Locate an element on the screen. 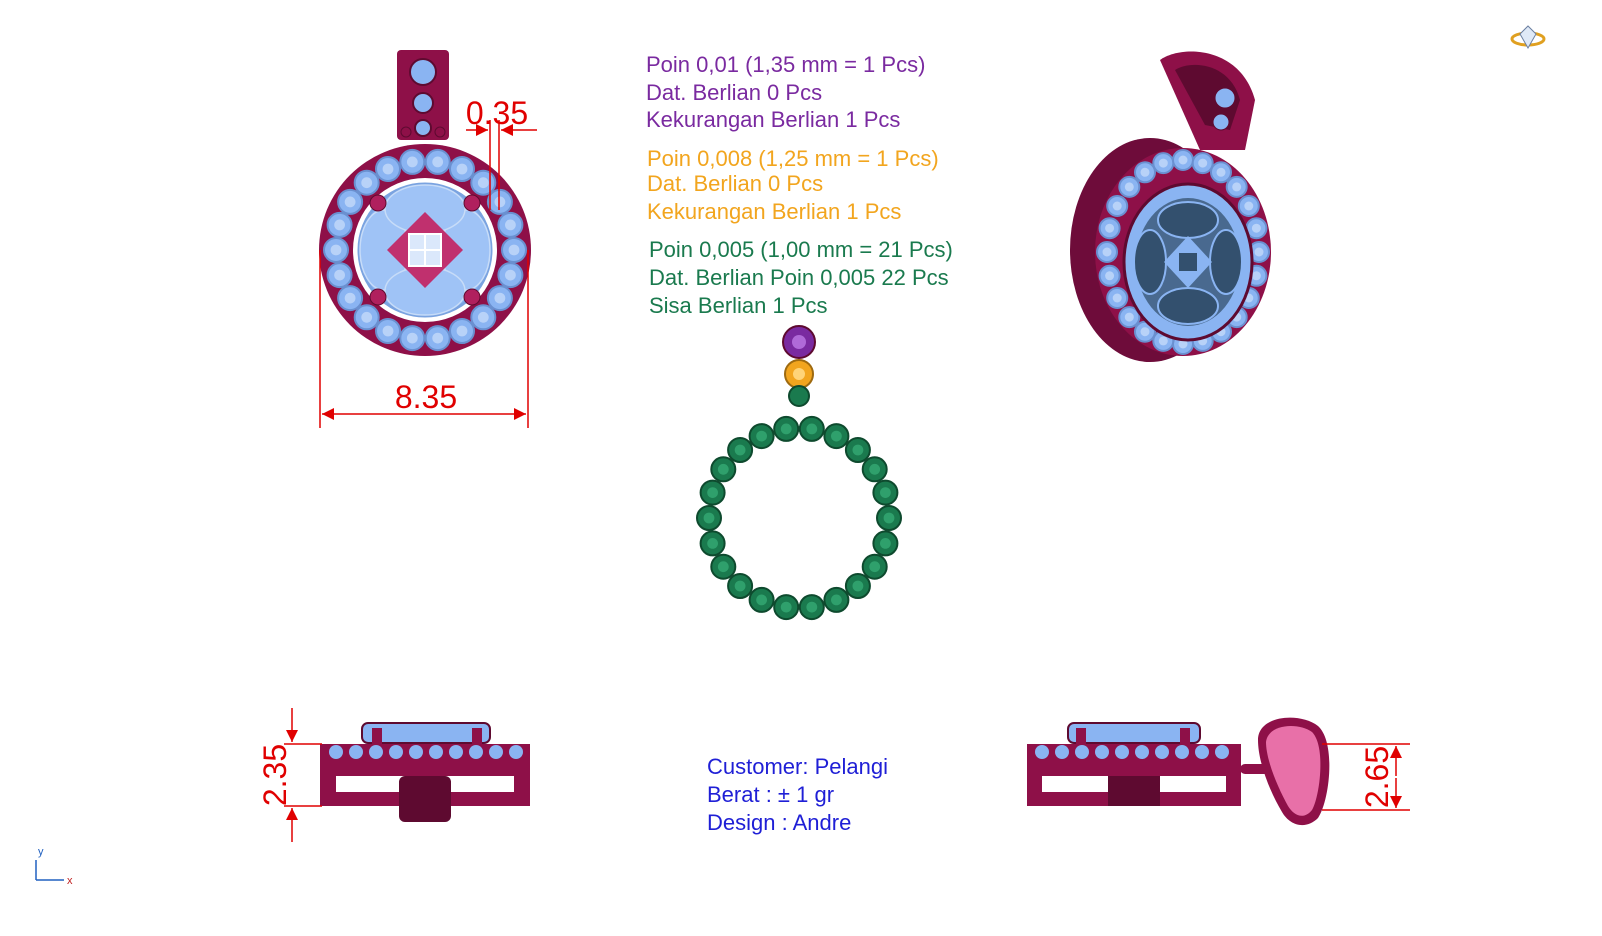  stone-group-2-note: Kekurangan Berlian 1 Pcs is located at coordinates (774, 211).